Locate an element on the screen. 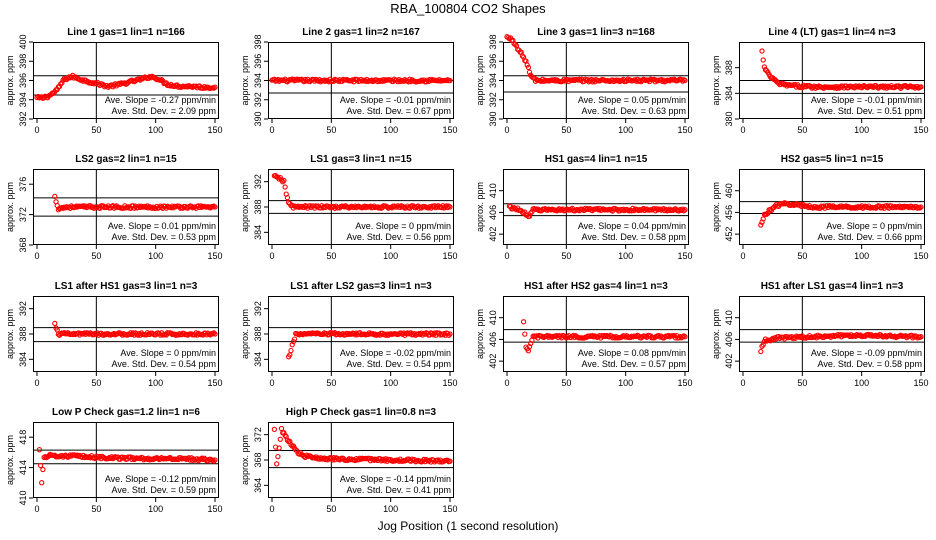 Image resolution: width=936 pixels, height=540 pixels. panel-title: Line 1 gas=1 lin=1 n=166 is located at coordinates (126, 32).